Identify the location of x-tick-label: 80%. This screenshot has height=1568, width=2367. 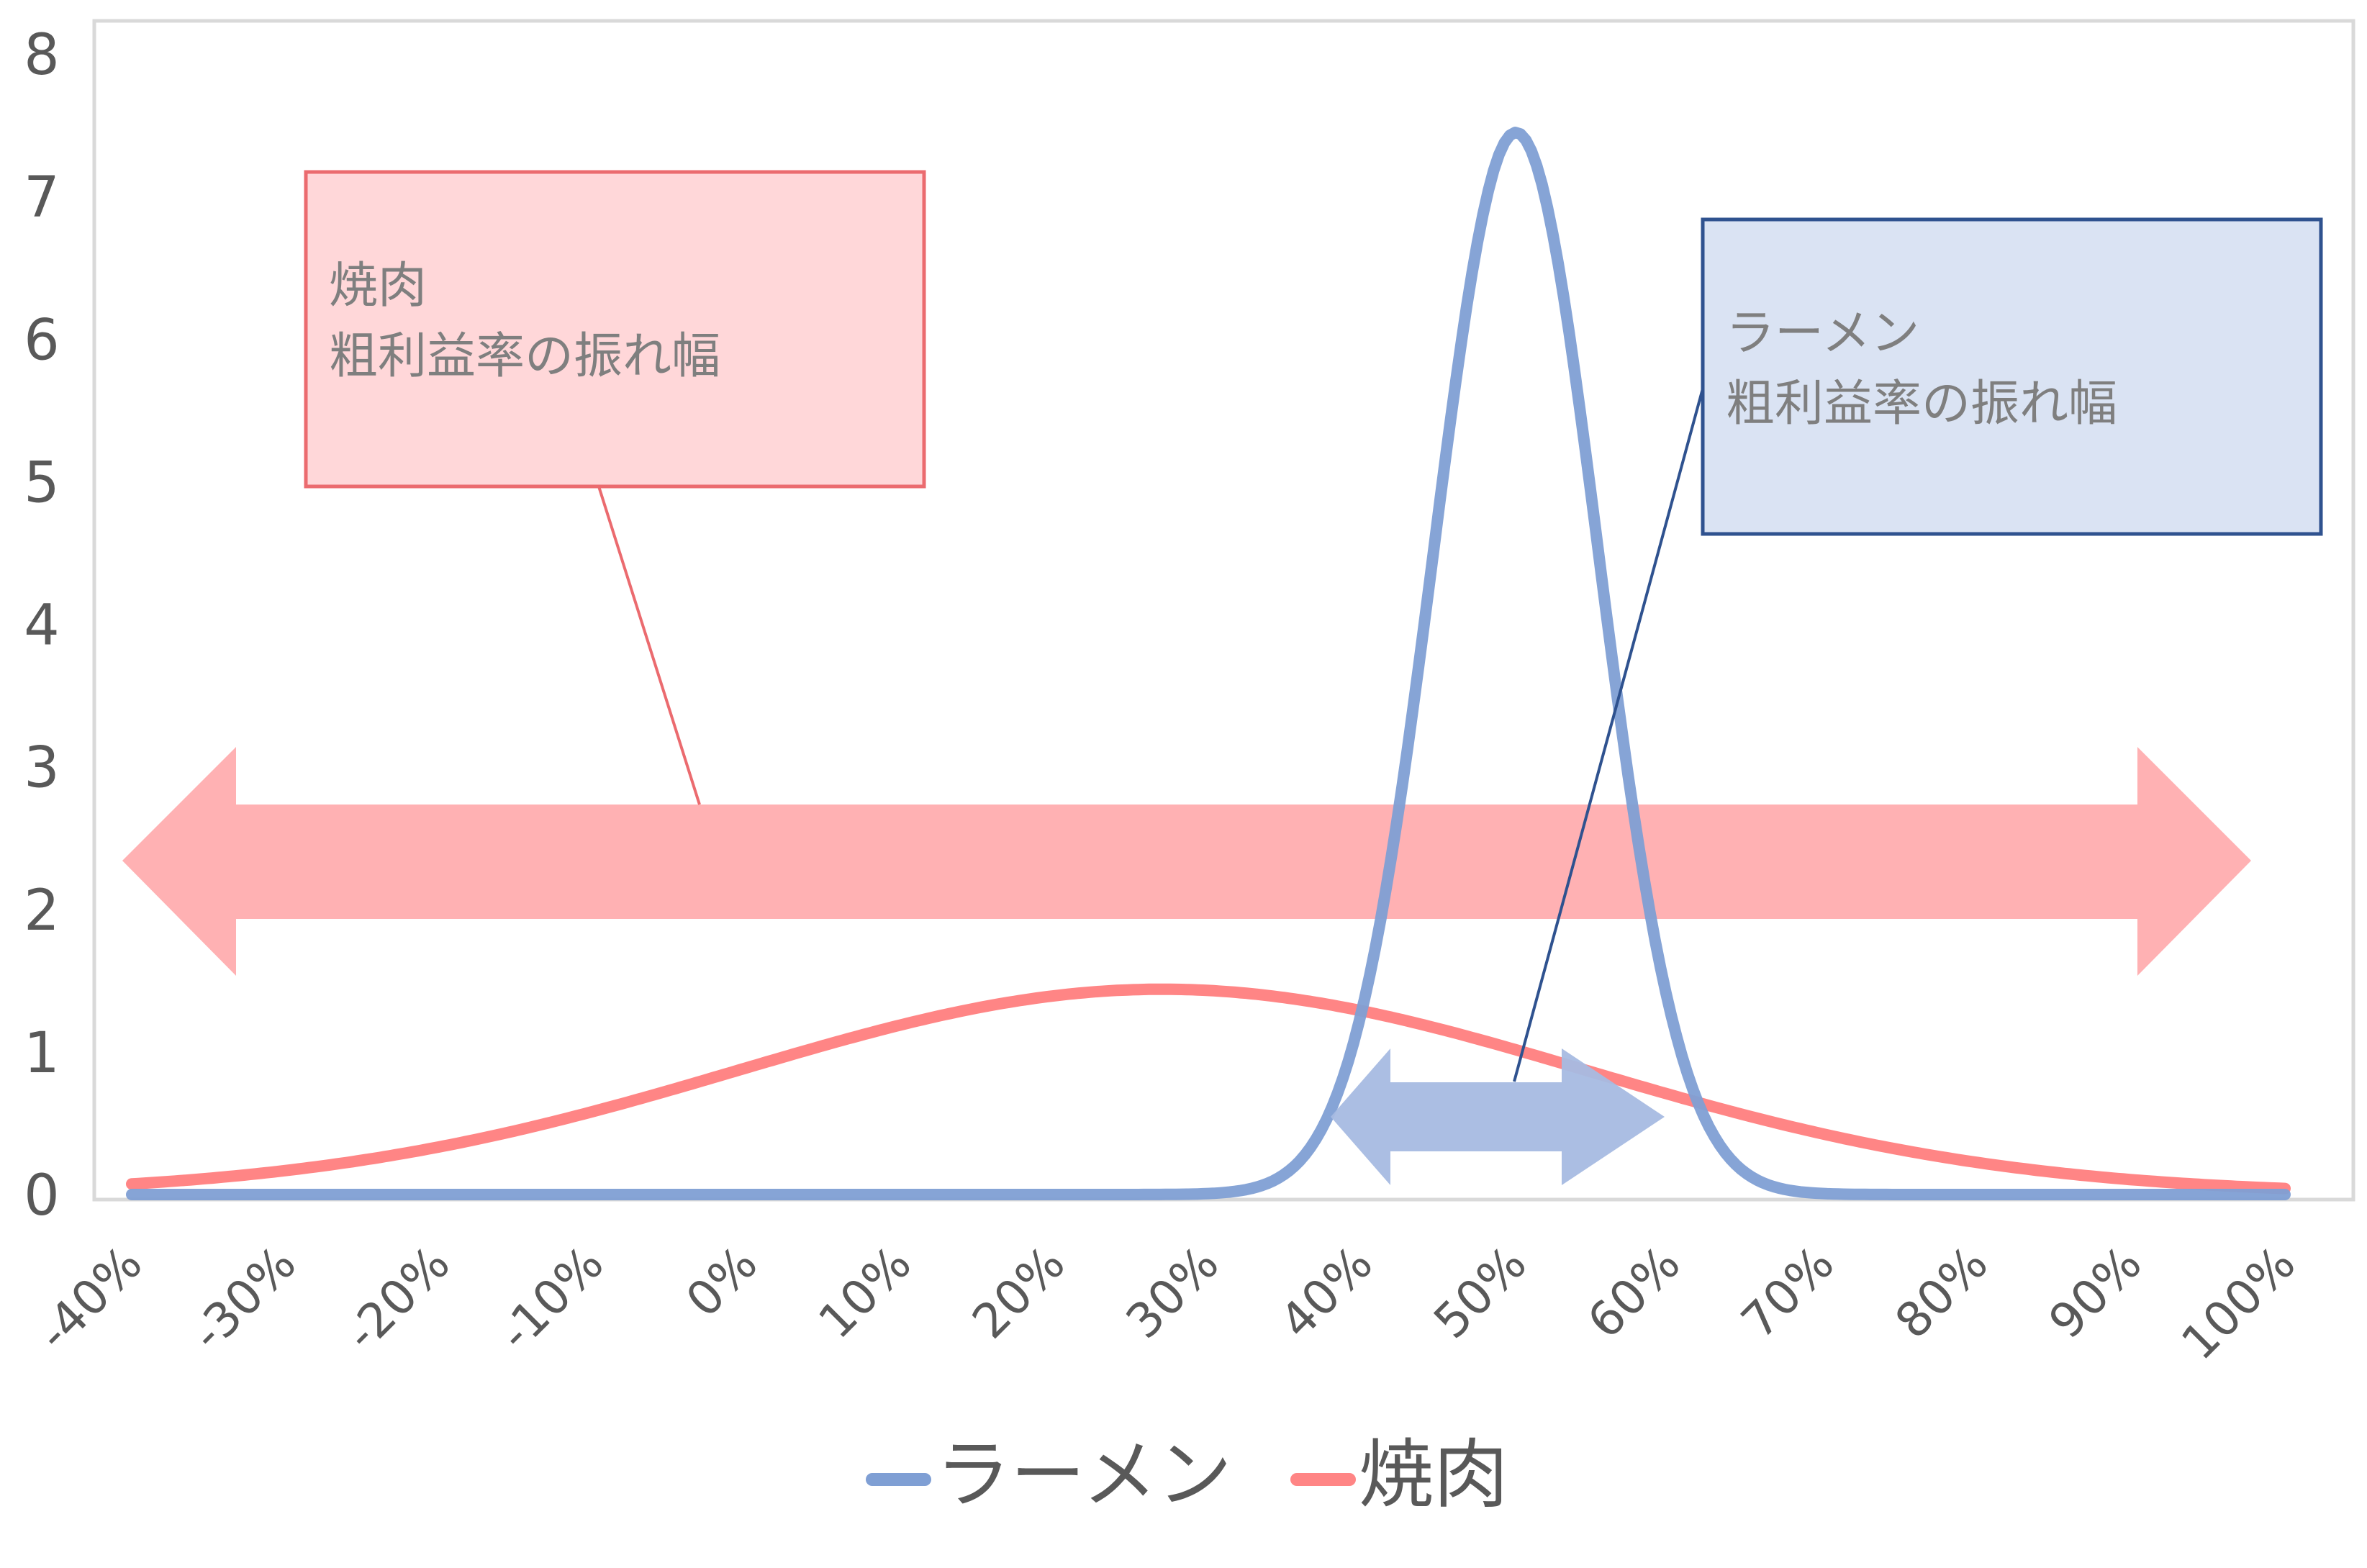
(1942, 1292).